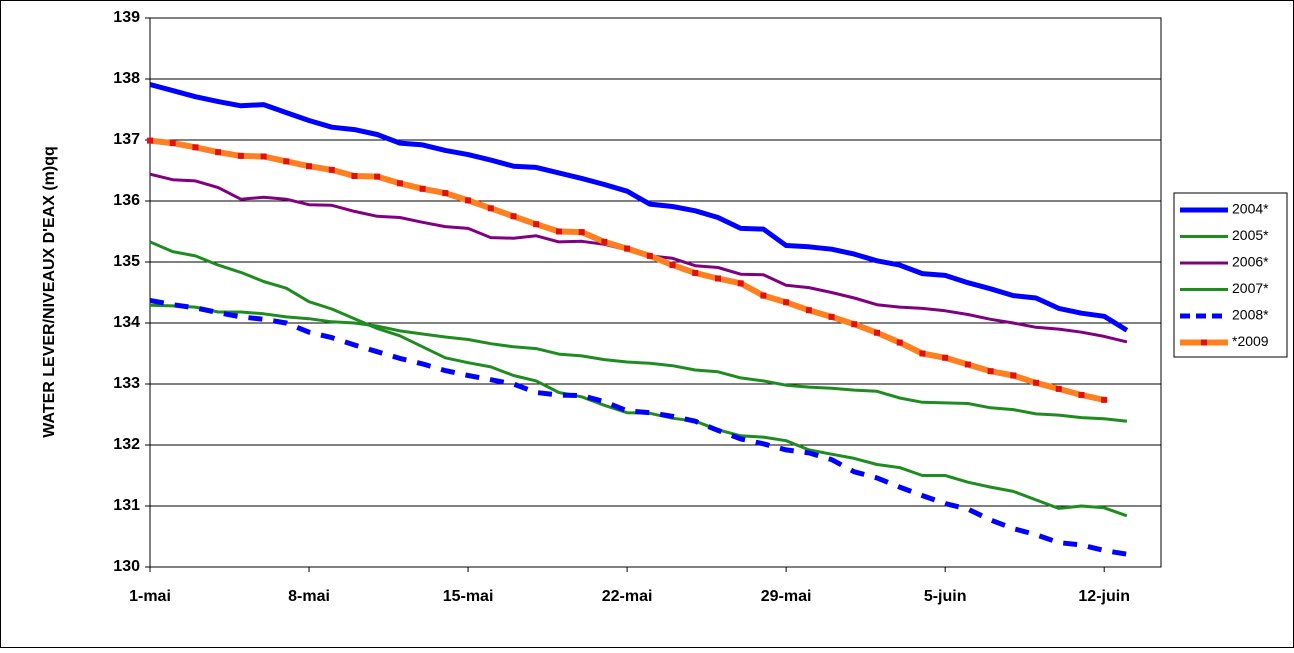 The image size is (1294, 653). What do you see at coordinates (1224, 262) in the screenshot?
I see `legend-item: 2006*` at bounding box center [1224, 262].